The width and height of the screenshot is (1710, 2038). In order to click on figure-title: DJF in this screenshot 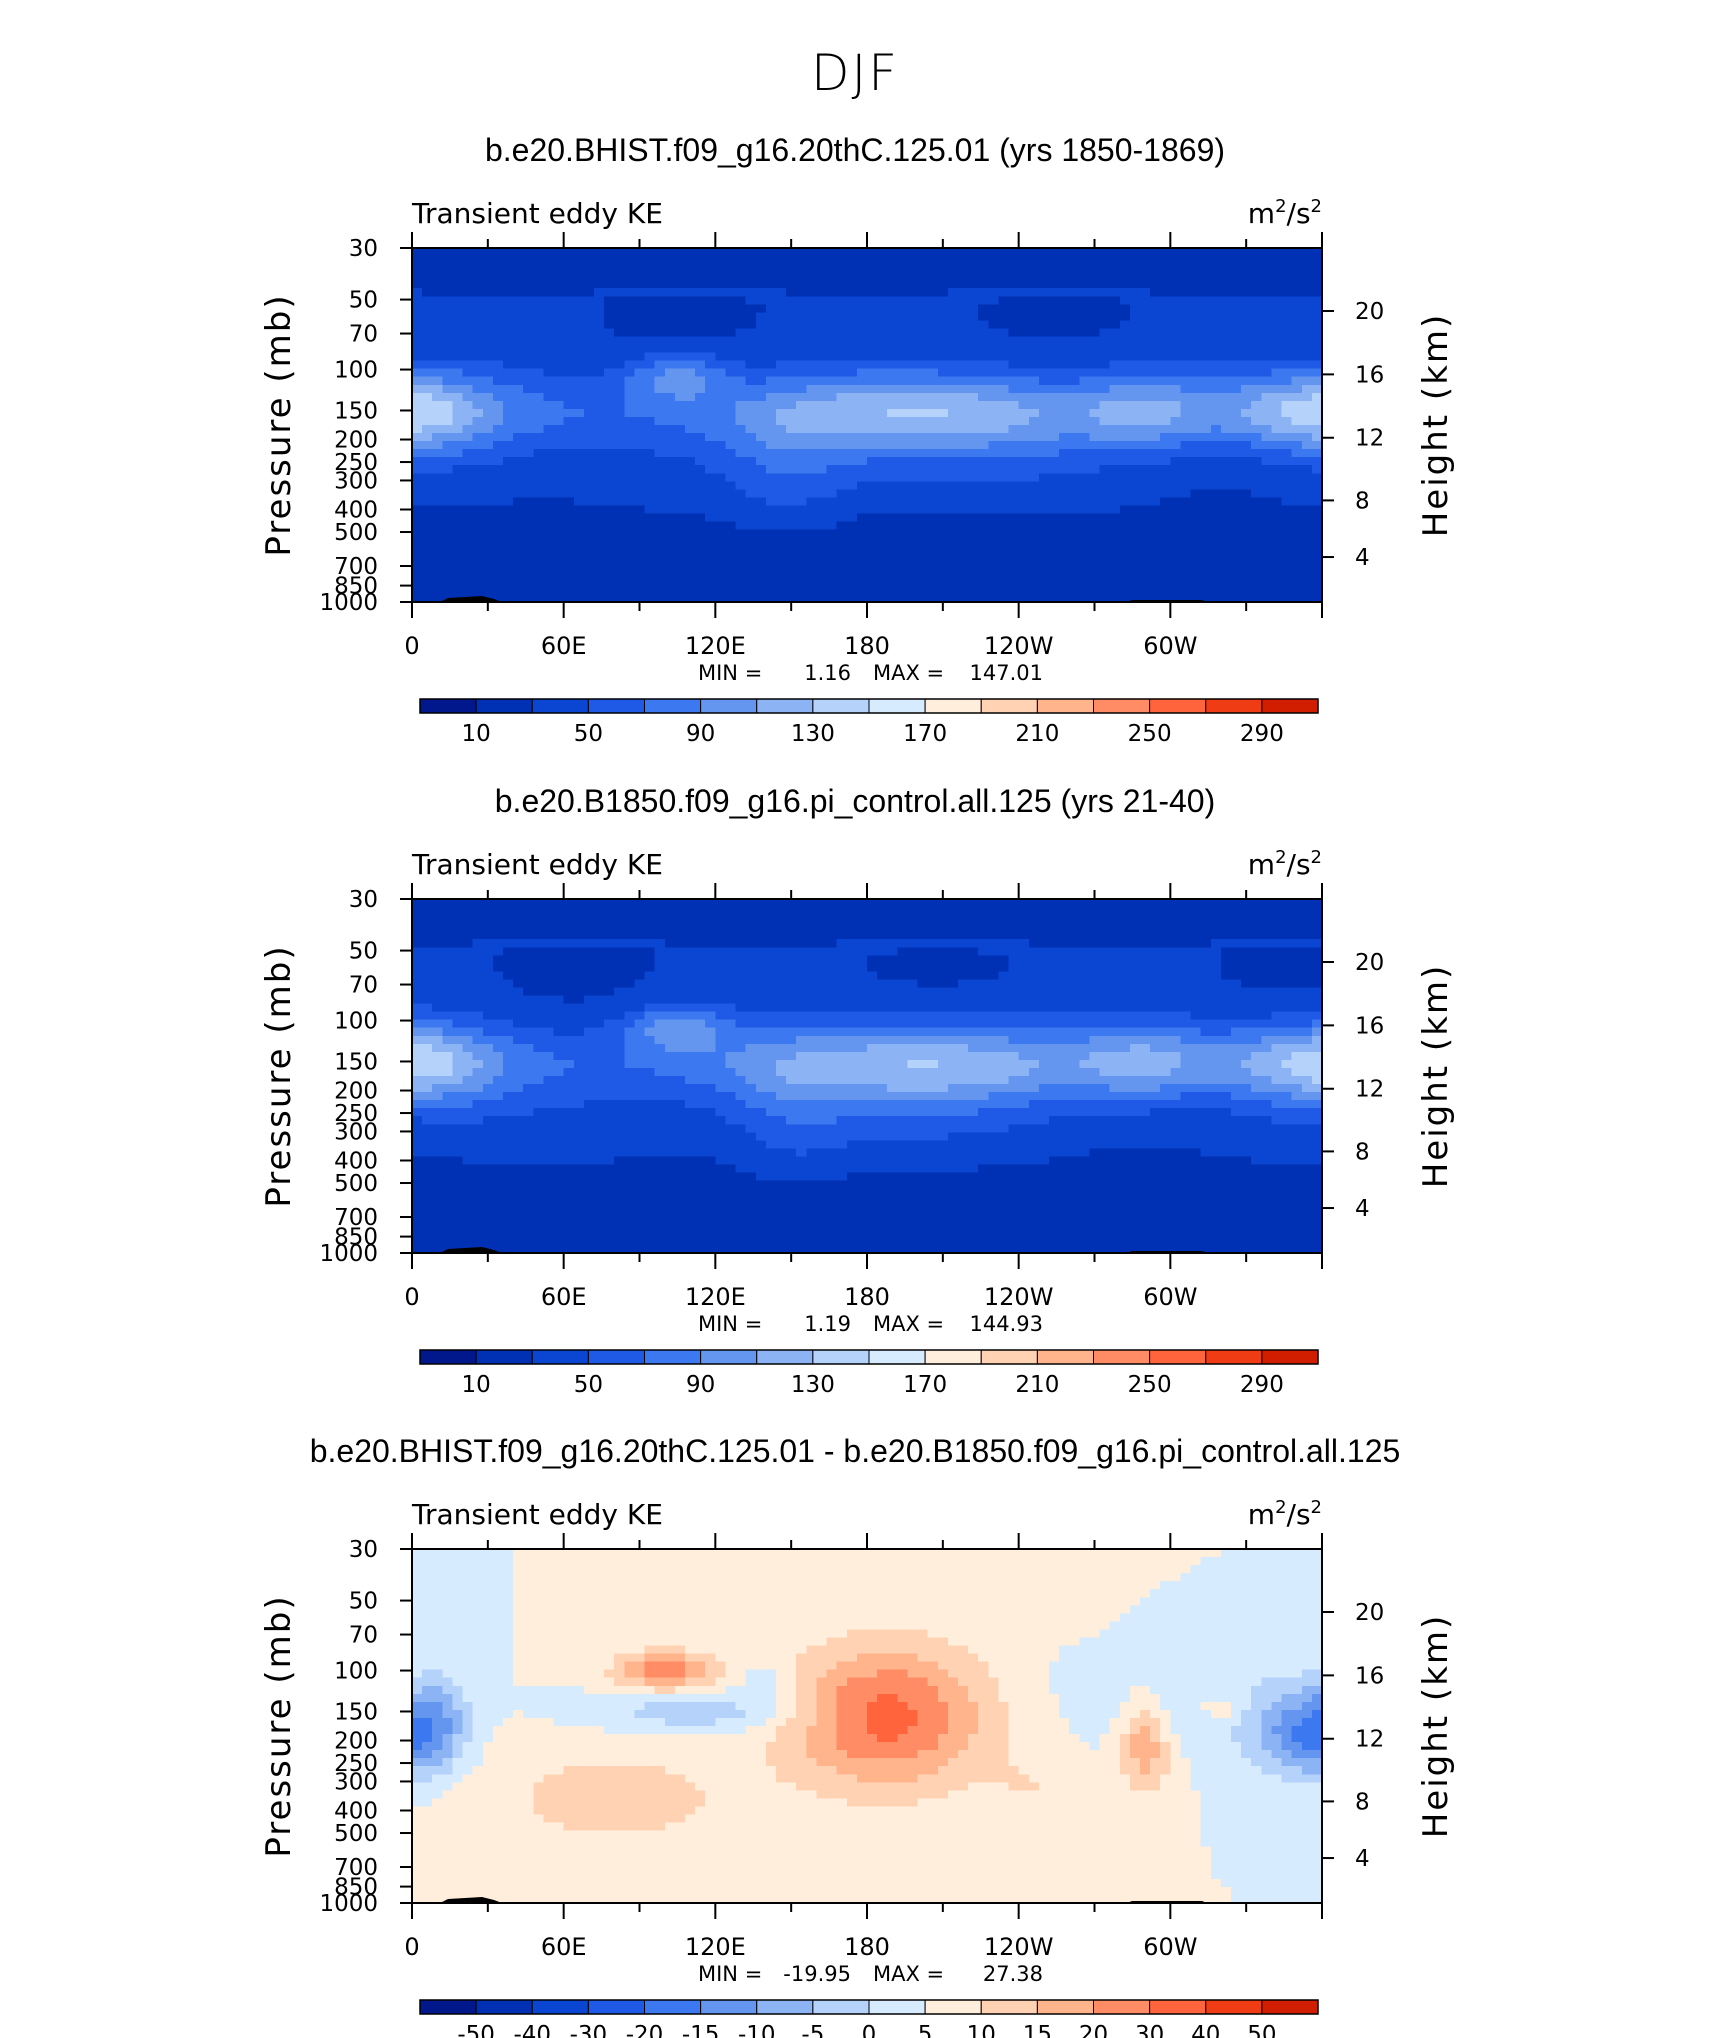, I will do `click(854, 73)`.